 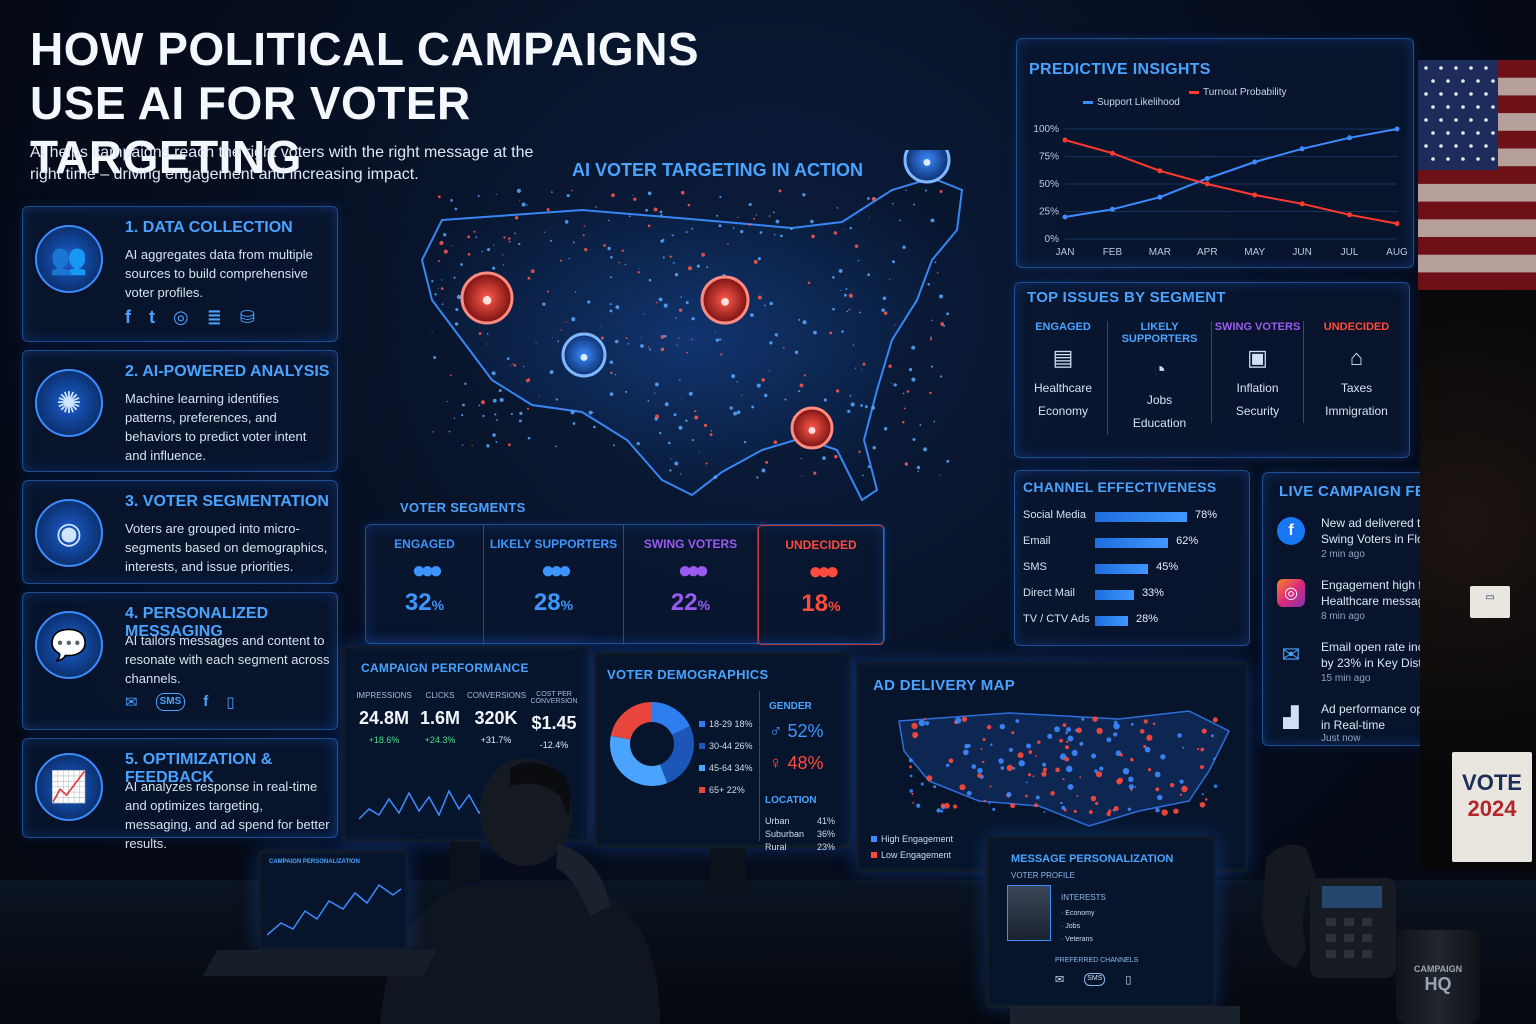 I want to click on ad-map-graphic, so click(x=1064, y=766).